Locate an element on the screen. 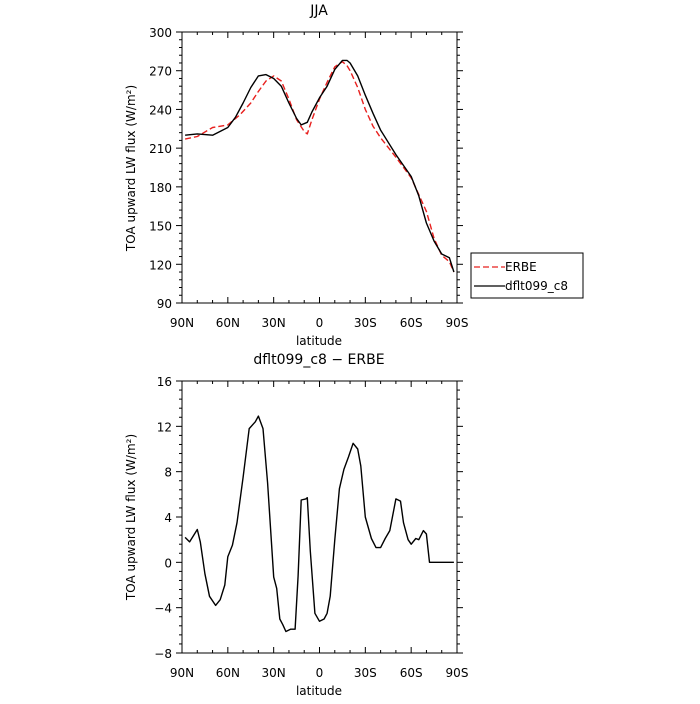 Image resolution: width=700 pixels, height=704 pixels. bottom-y-tick-label: 12 is located at coordinates (164, 427).